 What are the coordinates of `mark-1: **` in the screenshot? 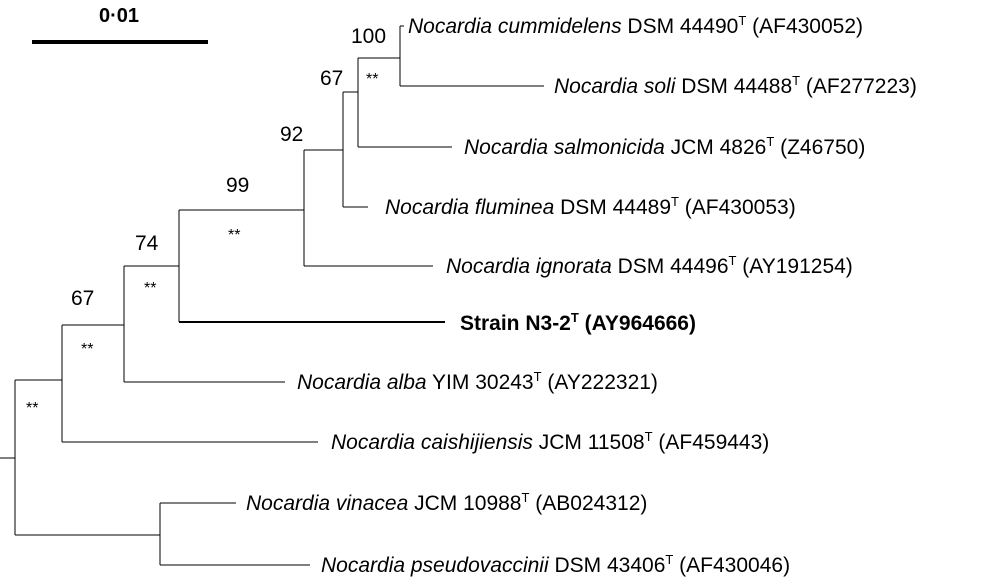 It's located at (372, 79).